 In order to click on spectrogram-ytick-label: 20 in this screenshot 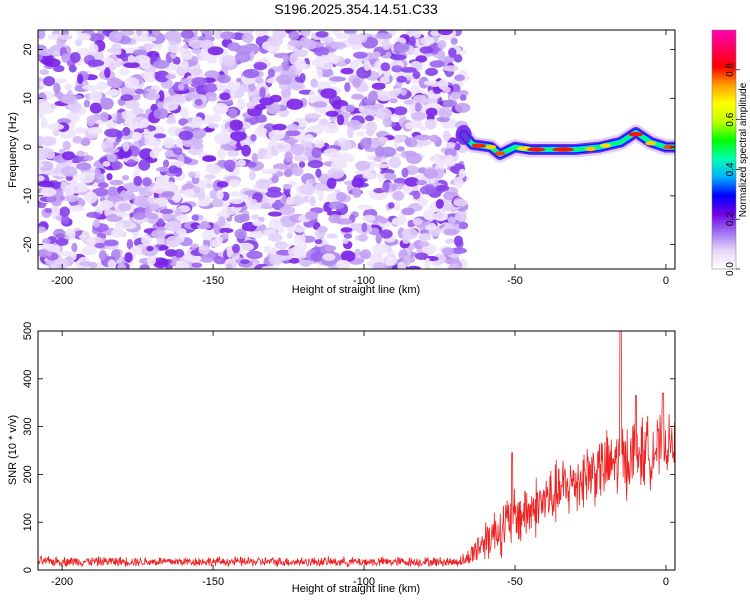, I will do `click(28, 49)`.